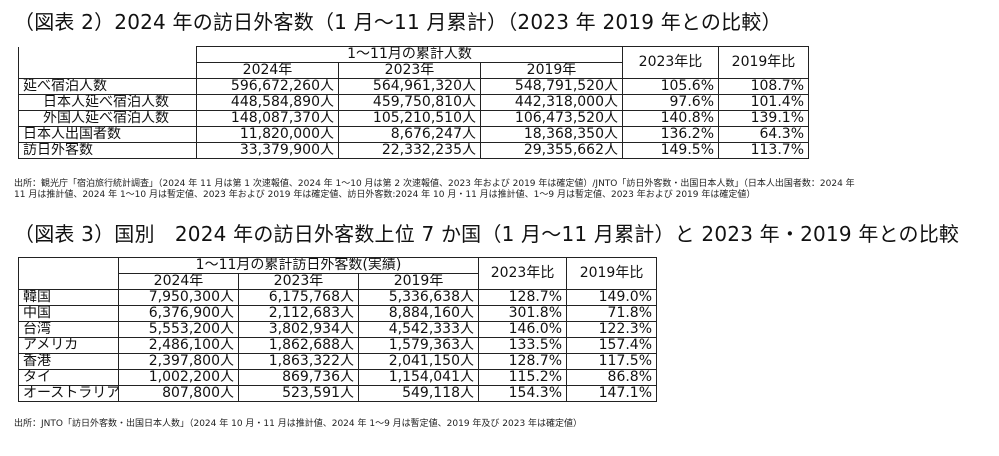 The height and width of the screenshot is (456, 999). Describe the element at coordinates (298, 345) in the screenshot. I see `value-2023: 1,862,688人` at that location.